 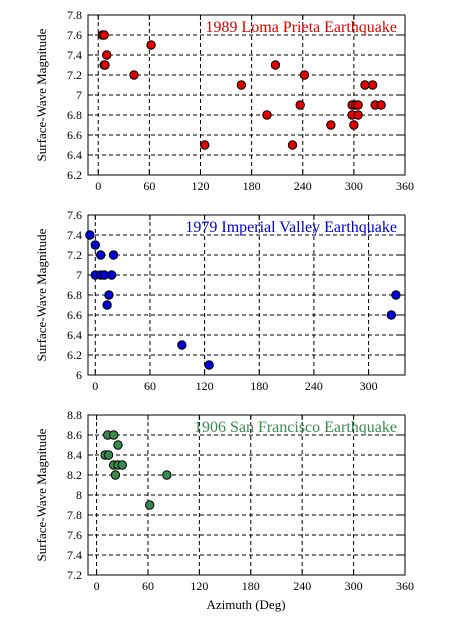 I want to click on chart-title: 1989 Loma Prieta Earthquake, so click(x=302, y=27).